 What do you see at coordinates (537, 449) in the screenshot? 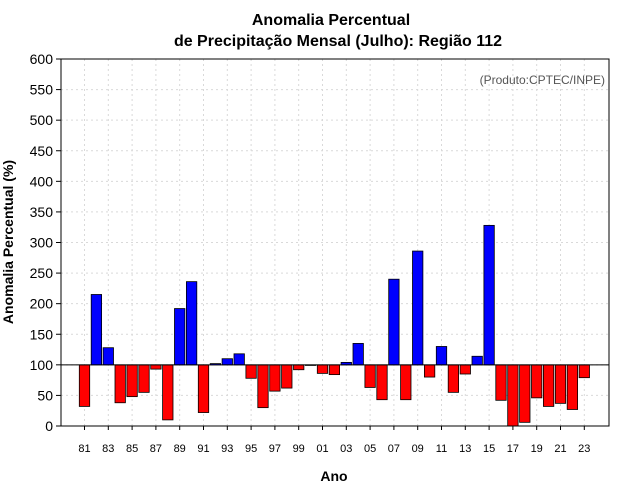
I see `x-tick-label: 19` at bounding box center [537, 449].